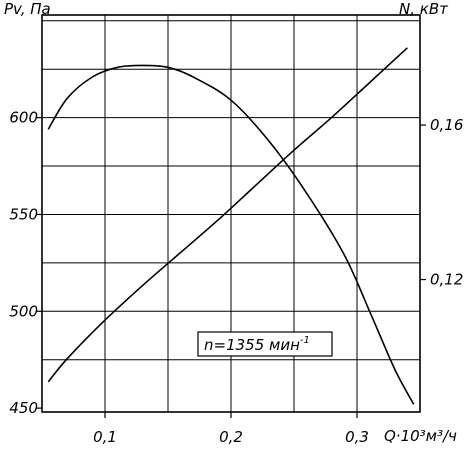 Image resolution: width=473 pixels, height=450 pixels. What do you see at coordinates (252, 345) in the screenshot?
I see `speed-annotation-text: n=1355 мин` at bounding box center [252, 345].